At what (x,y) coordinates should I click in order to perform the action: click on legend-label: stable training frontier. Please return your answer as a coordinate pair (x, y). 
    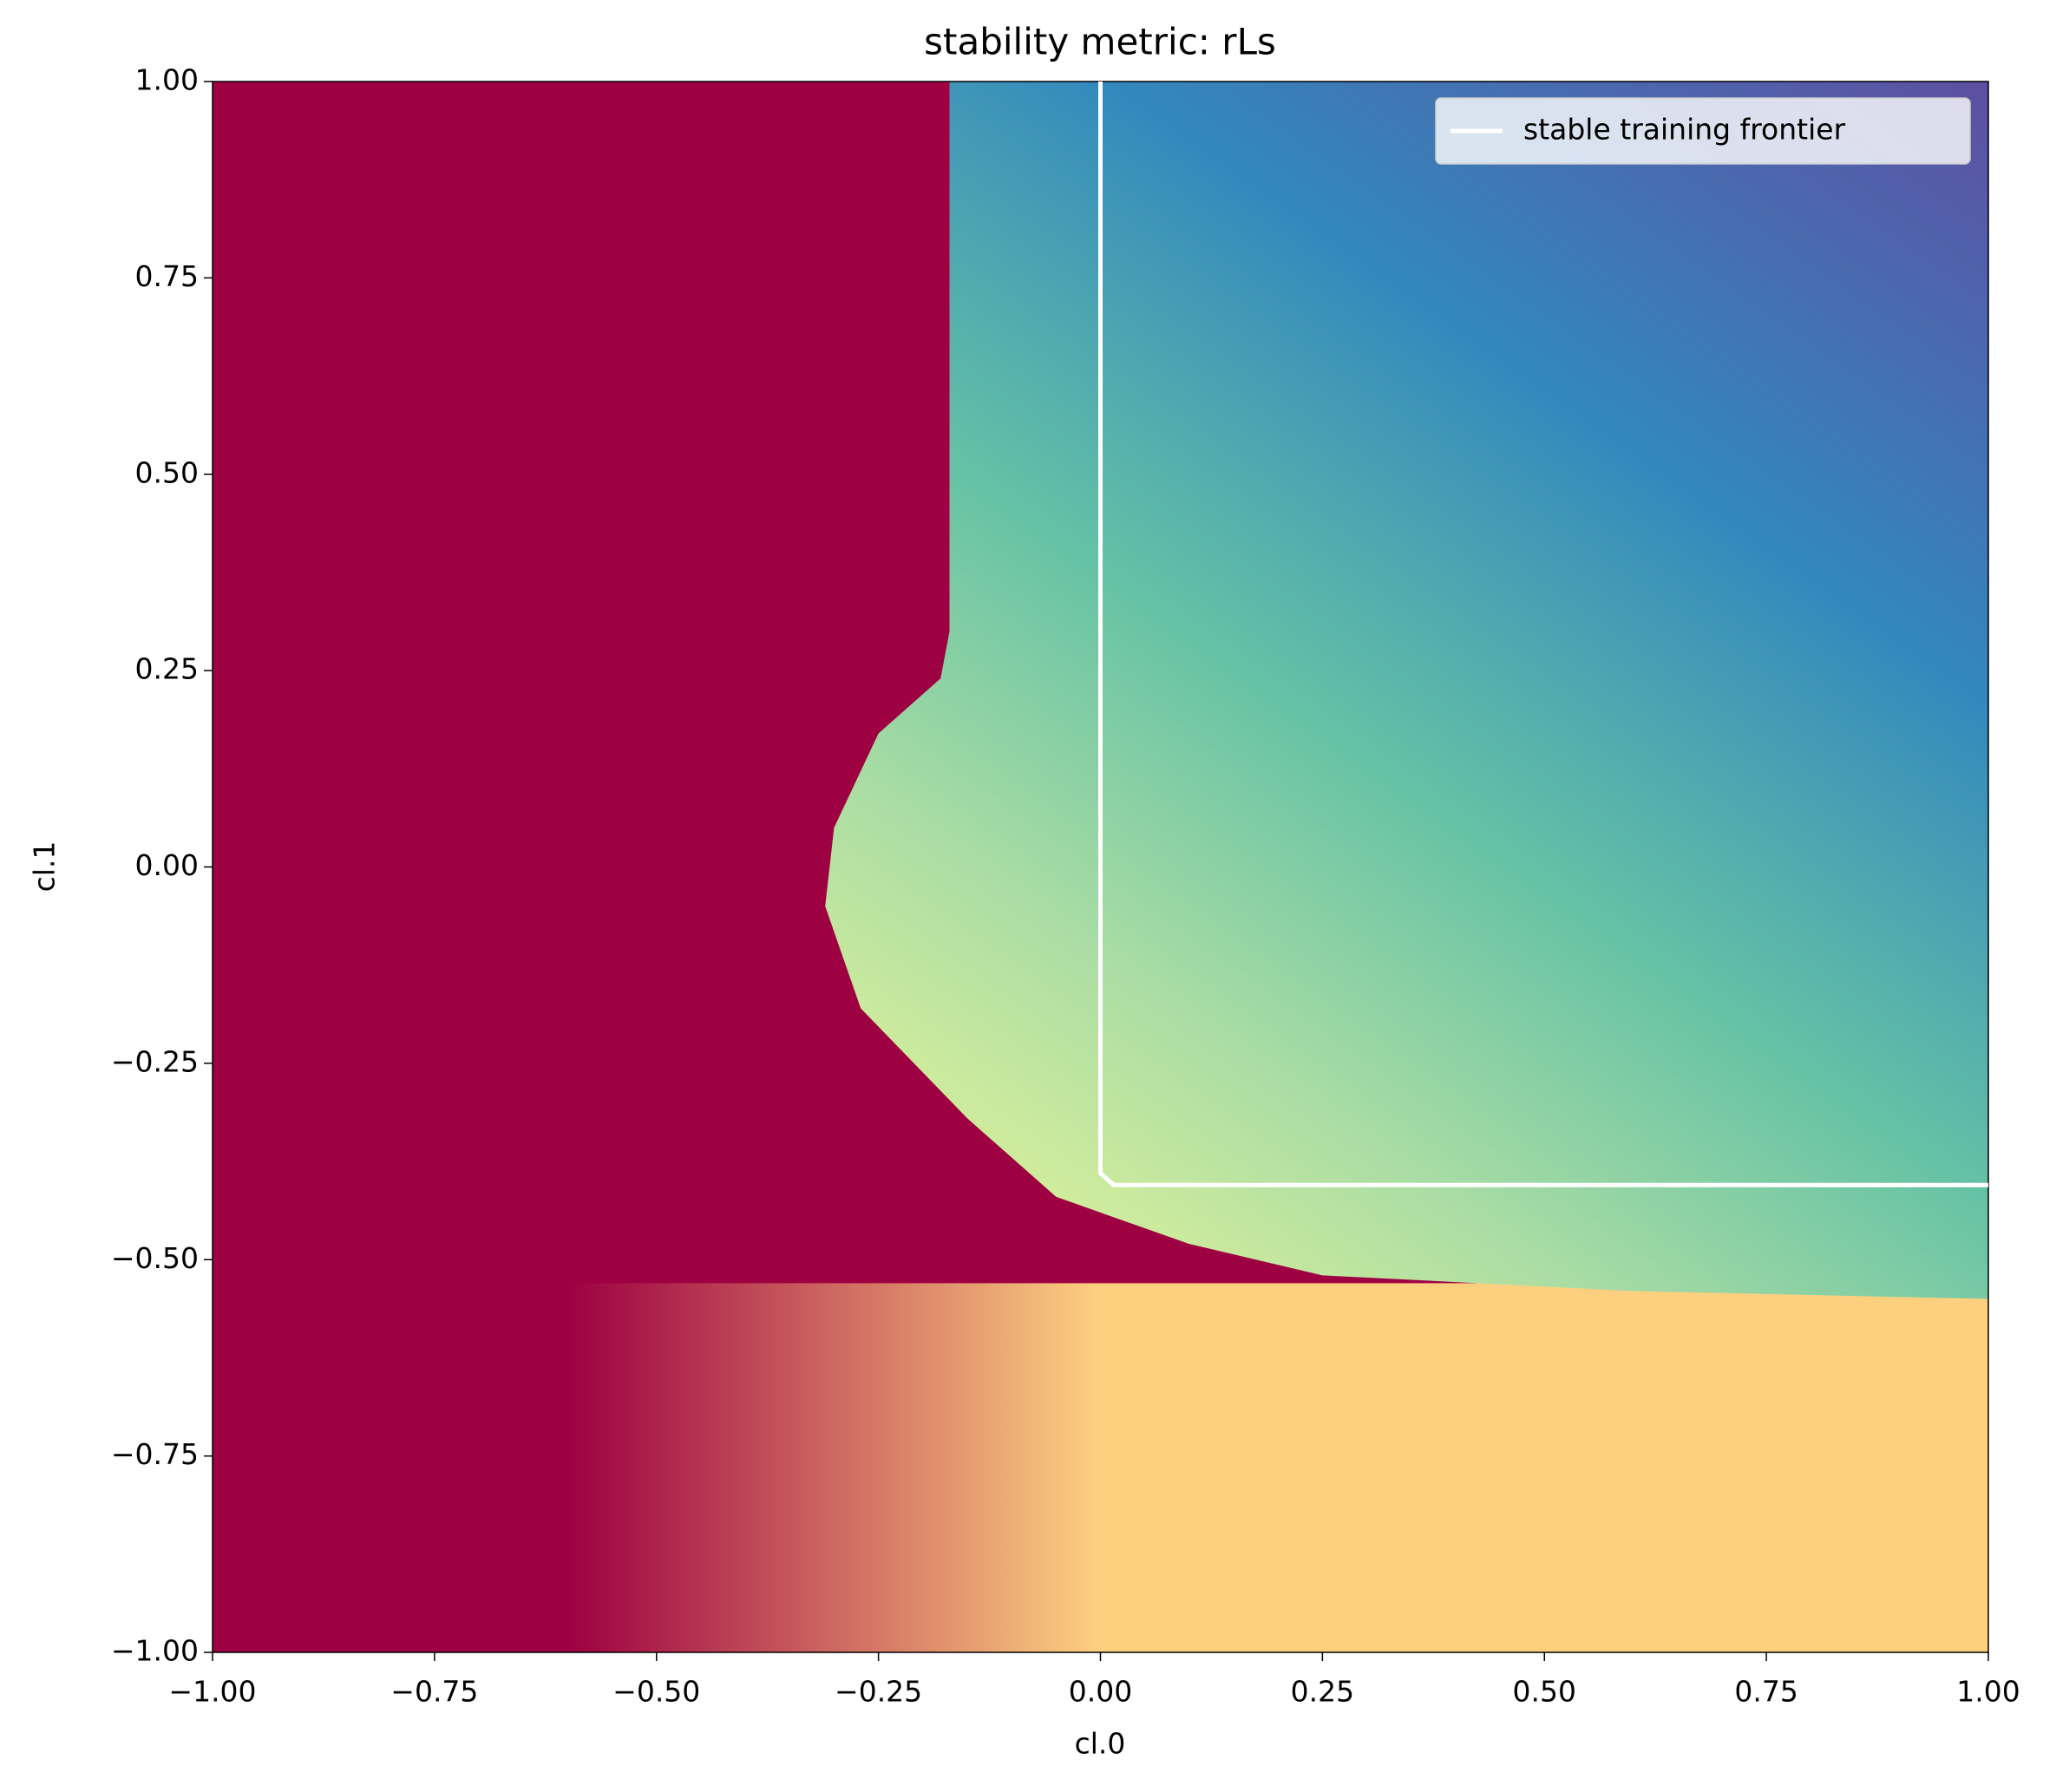
    Looking at the image, I should click on (1684, 130).